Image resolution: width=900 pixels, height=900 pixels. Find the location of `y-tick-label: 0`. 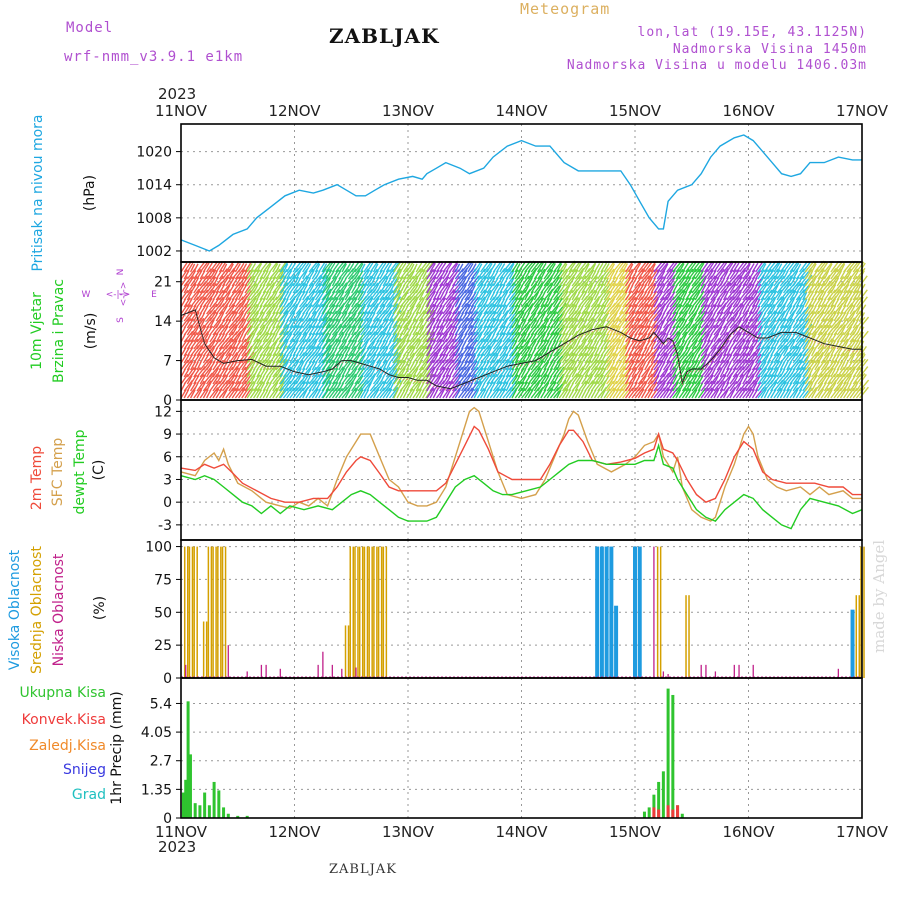

y-tick-label: 0 is located at coordinates (167, 679).